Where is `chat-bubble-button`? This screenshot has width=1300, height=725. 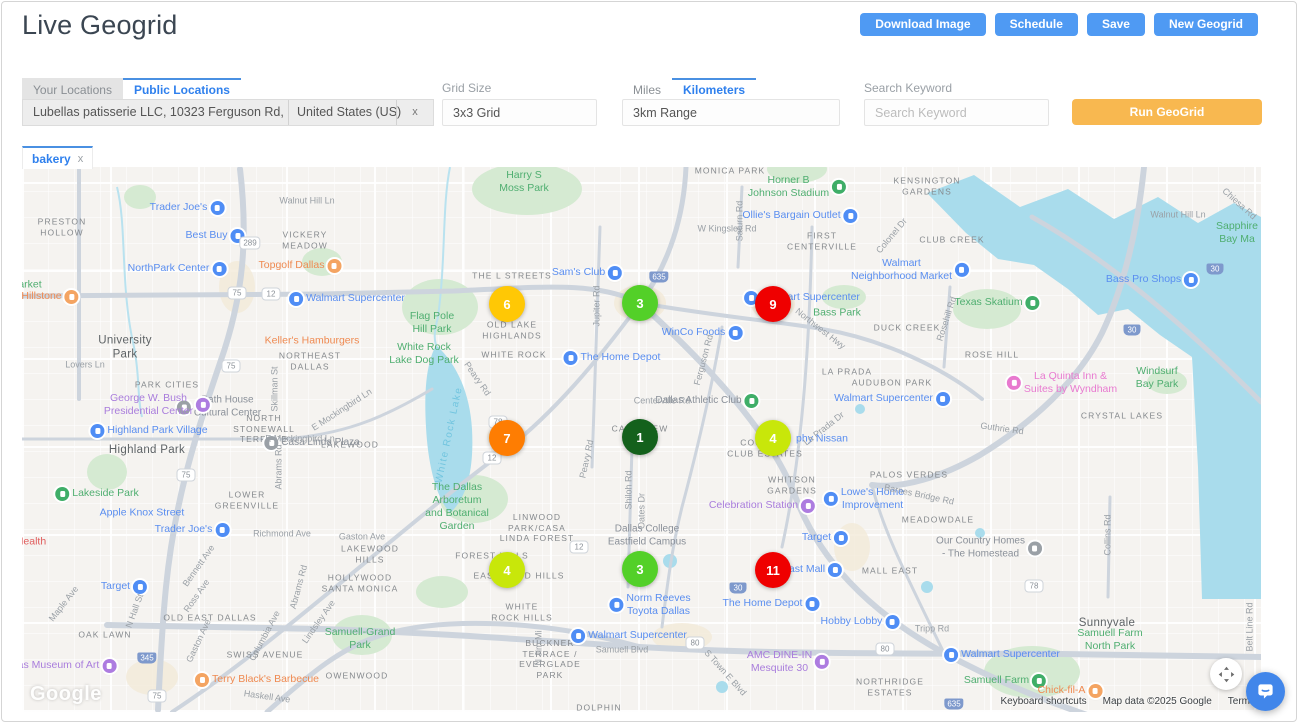
chat-bubble-button is located at coordinates (1265, 691).